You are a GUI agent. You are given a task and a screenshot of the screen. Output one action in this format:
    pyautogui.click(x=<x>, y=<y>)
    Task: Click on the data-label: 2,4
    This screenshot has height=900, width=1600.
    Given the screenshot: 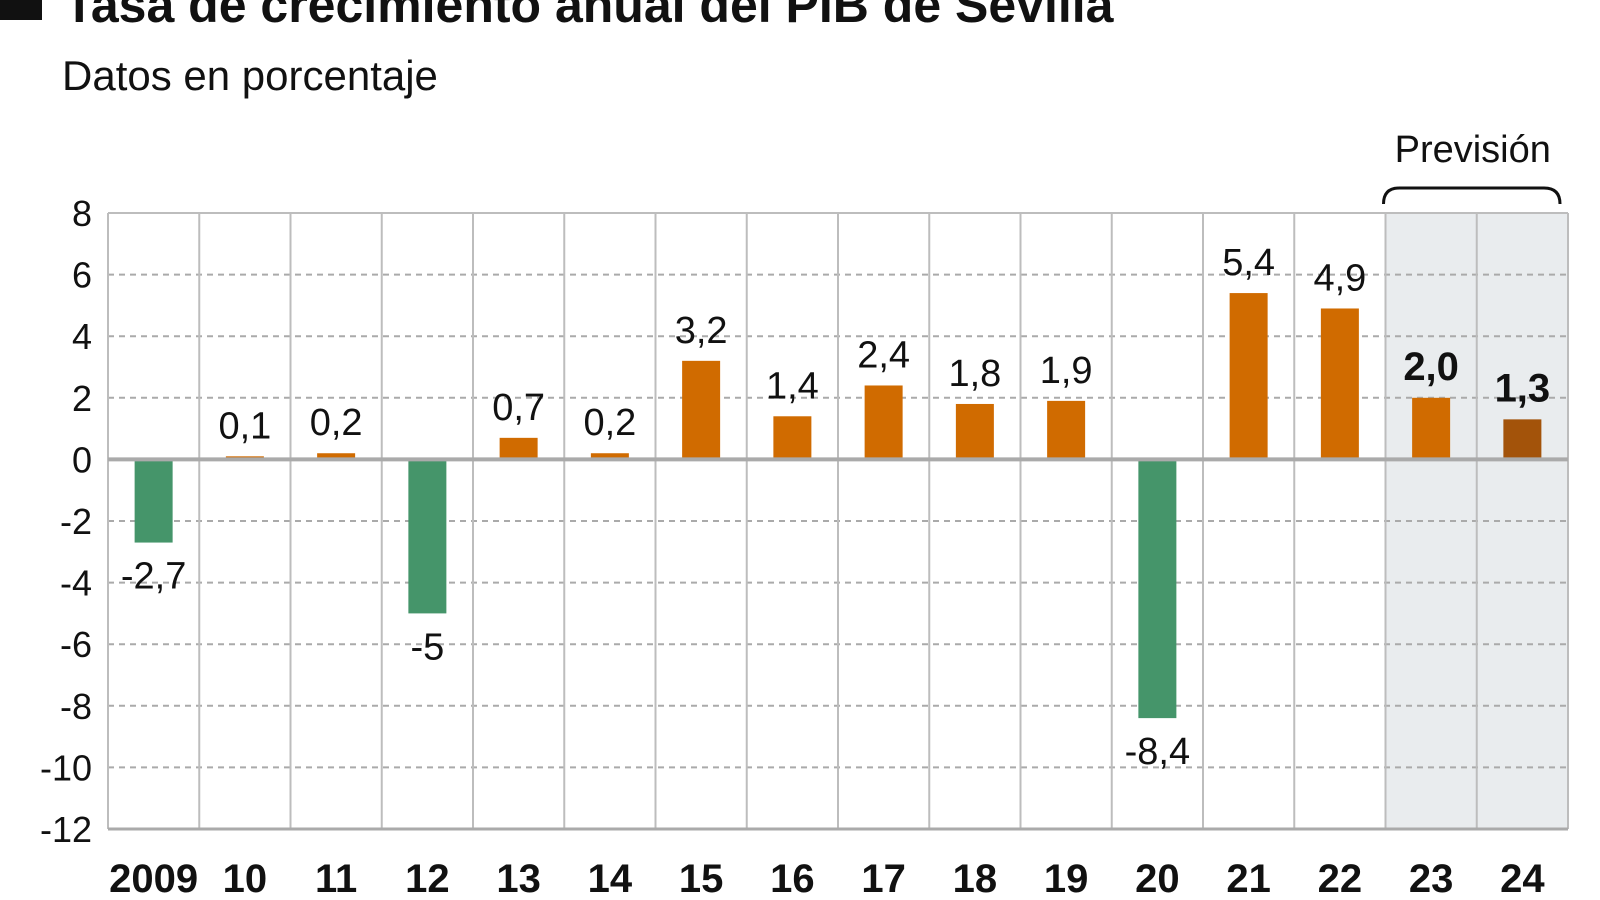 What is the action you would take?
    pyautogui.click(x=883, y=355)
    